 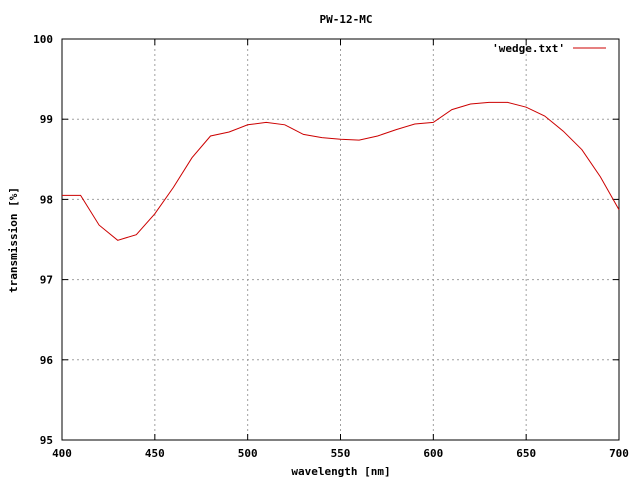 I want to click on x-tick-label: 650, so click(x=526, y=453).